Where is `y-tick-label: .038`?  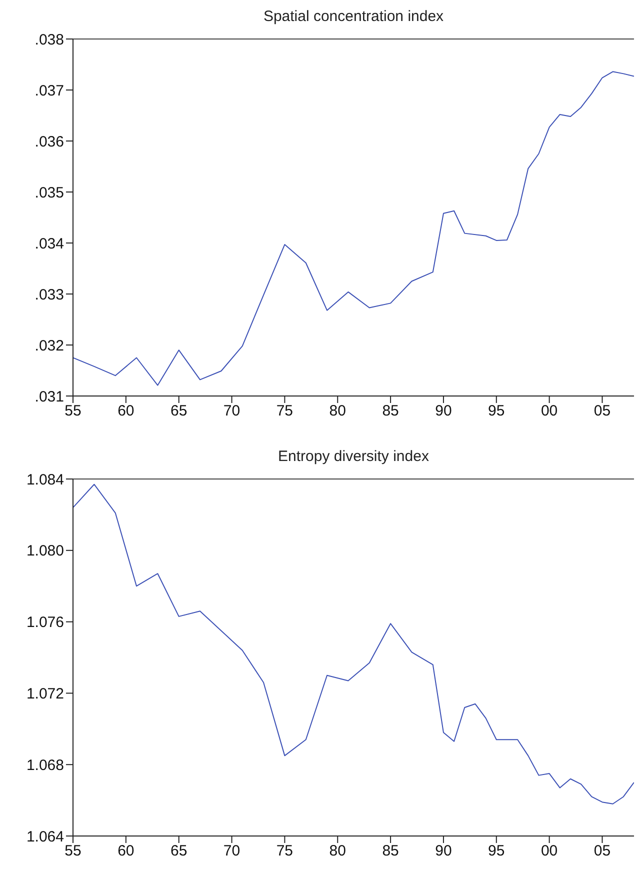 y-tick-label: .038 is located at coordinates (49, 39).